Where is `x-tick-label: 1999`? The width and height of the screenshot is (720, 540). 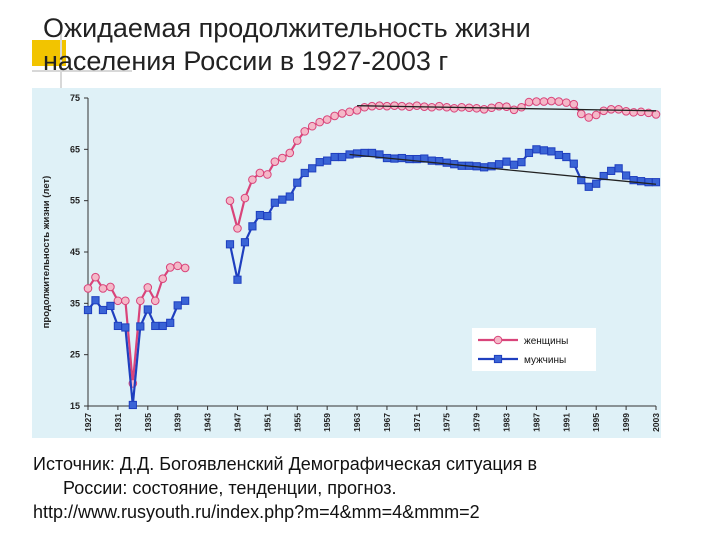 x-tick-label: 1999 is located at coordinates (626, 422).